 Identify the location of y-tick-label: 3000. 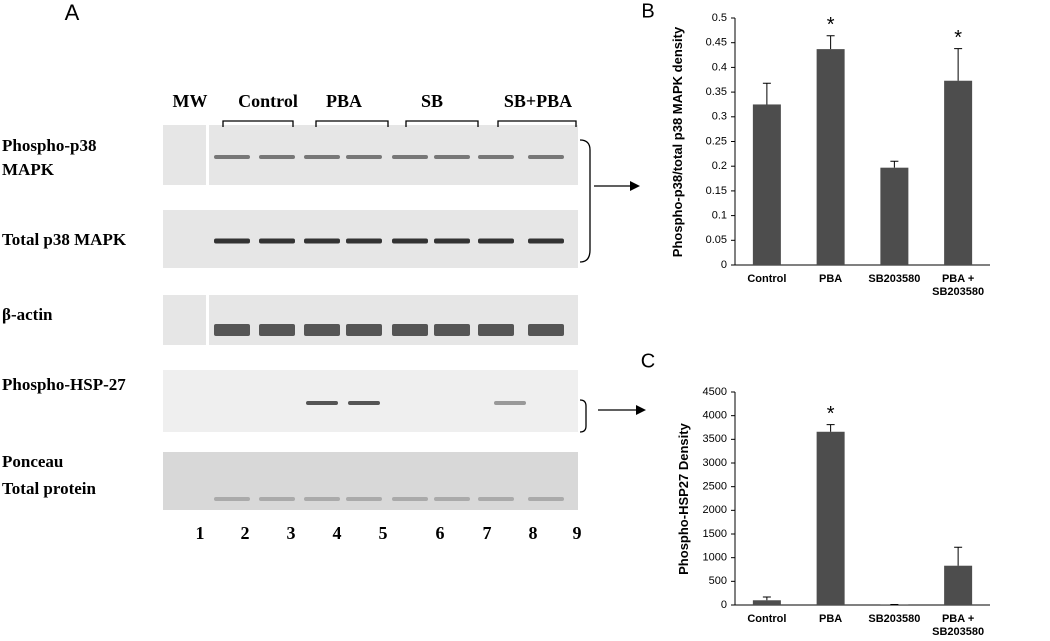
(715, 463).